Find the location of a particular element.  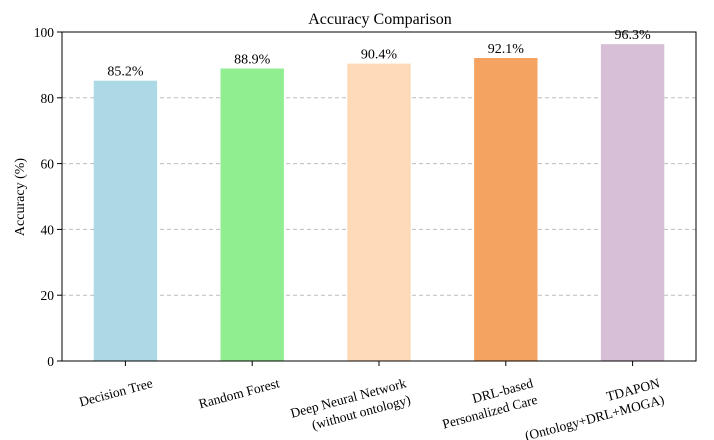

y-tick-label: 100 is located at coordinates (44, 32).